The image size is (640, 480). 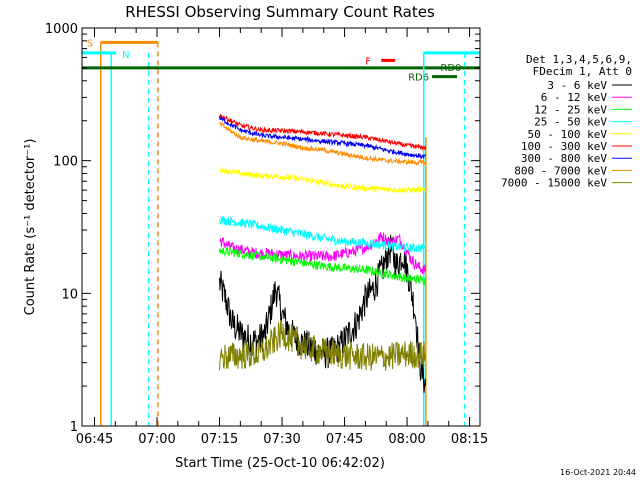 I want to click on x-tick-label: 07:30, so click(x=281, y=439).